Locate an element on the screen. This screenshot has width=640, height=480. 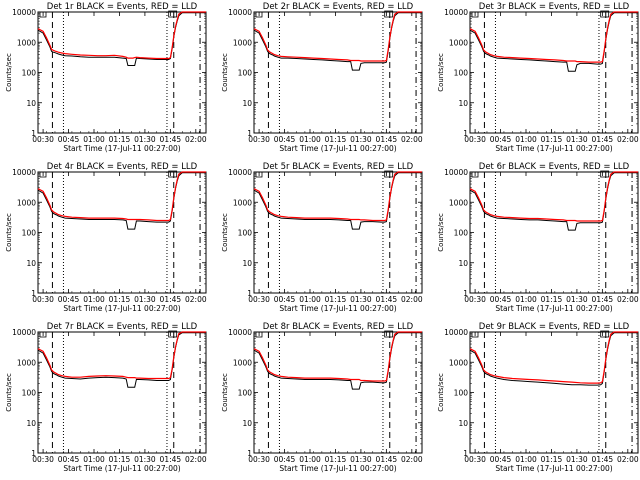
panel-title: Det 4r BLACK = Events, RED = LLD is located at coordinates (122, 167).